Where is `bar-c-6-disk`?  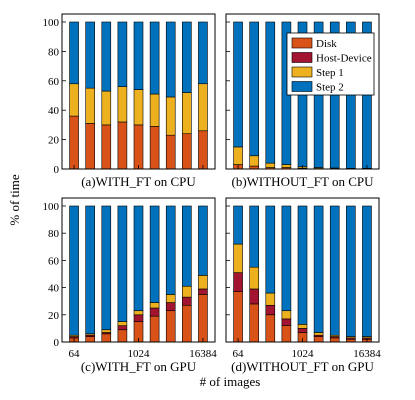 bar-c-6-disk is located at coordinates (154, 329).